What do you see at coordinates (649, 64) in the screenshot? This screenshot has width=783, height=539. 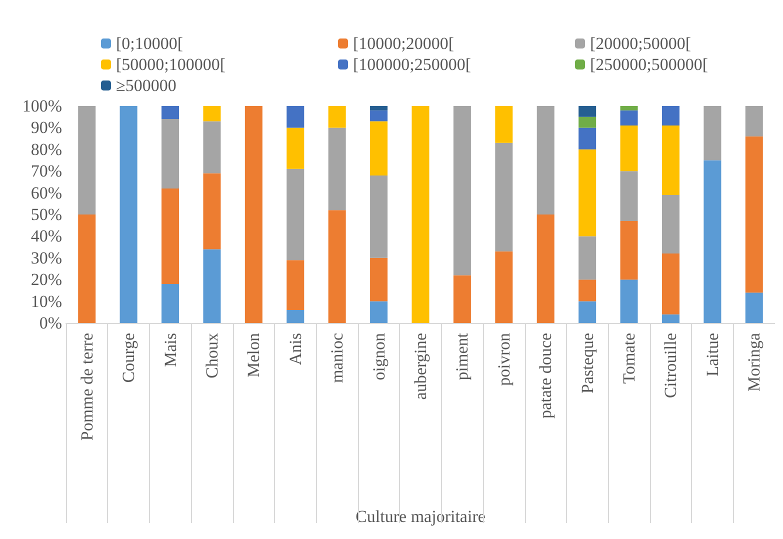 I see `legend-label: [250000;500000[` at bounding box center [649, 64].